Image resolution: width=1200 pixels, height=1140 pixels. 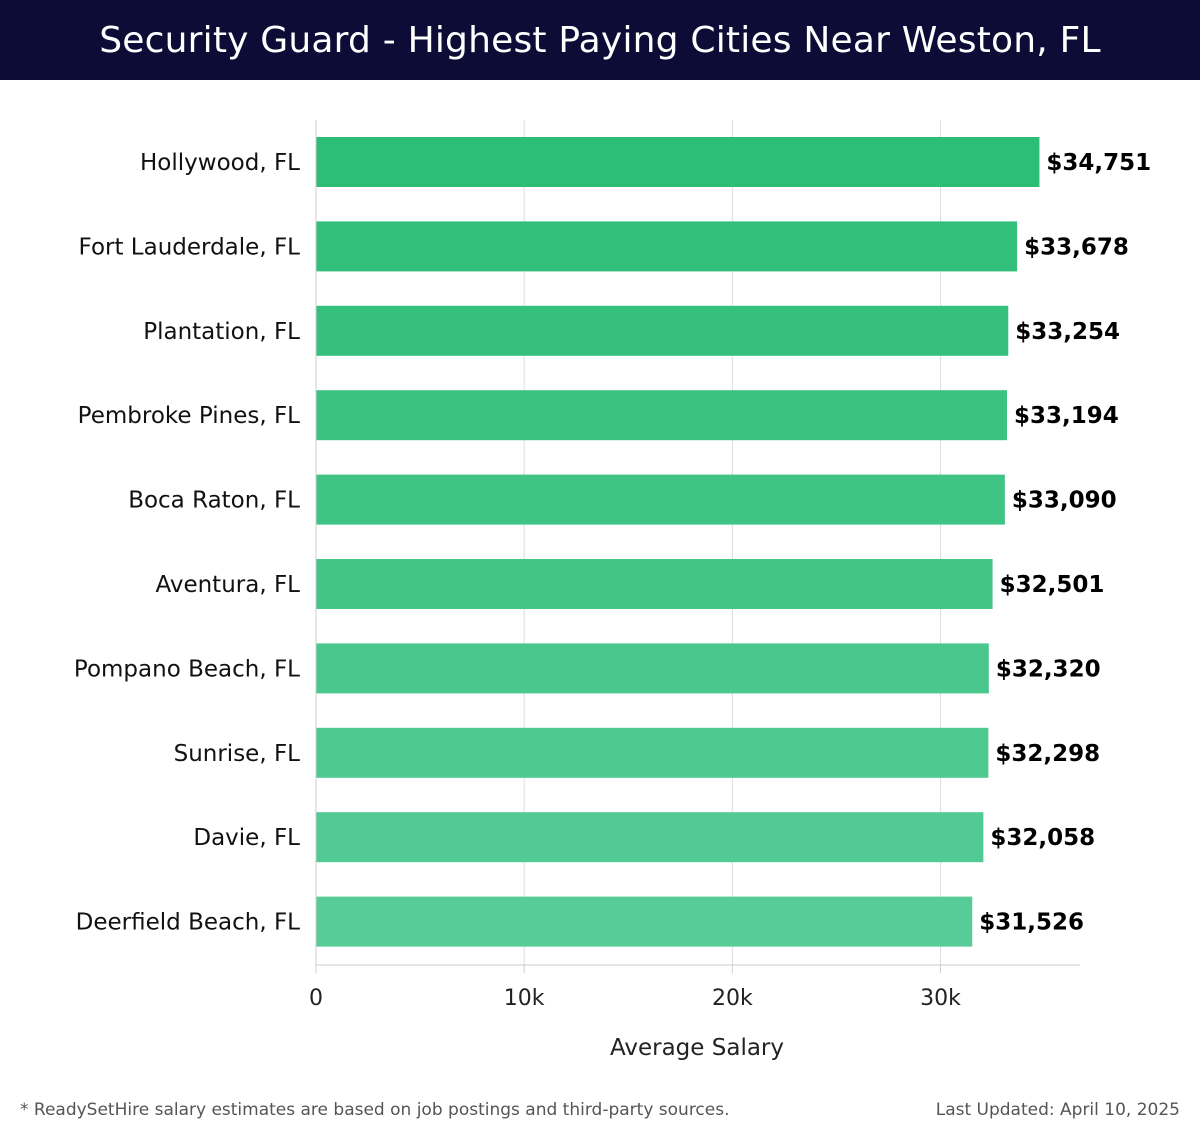 I want to click on value-label: $33,254, so click(x=1067, y=332).